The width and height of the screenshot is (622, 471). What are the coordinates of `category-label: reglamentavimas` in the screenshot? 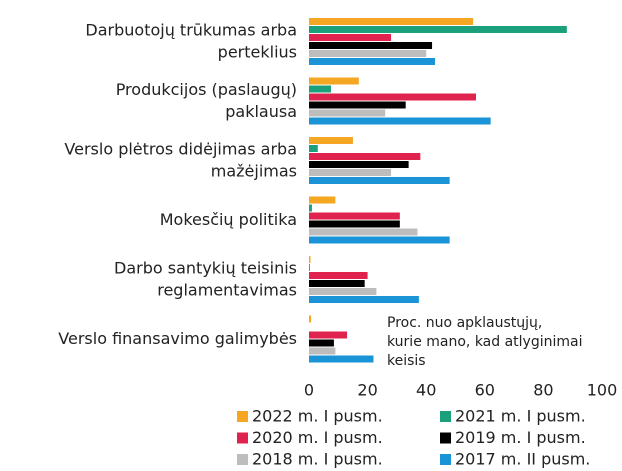 It's located at (227, 290).